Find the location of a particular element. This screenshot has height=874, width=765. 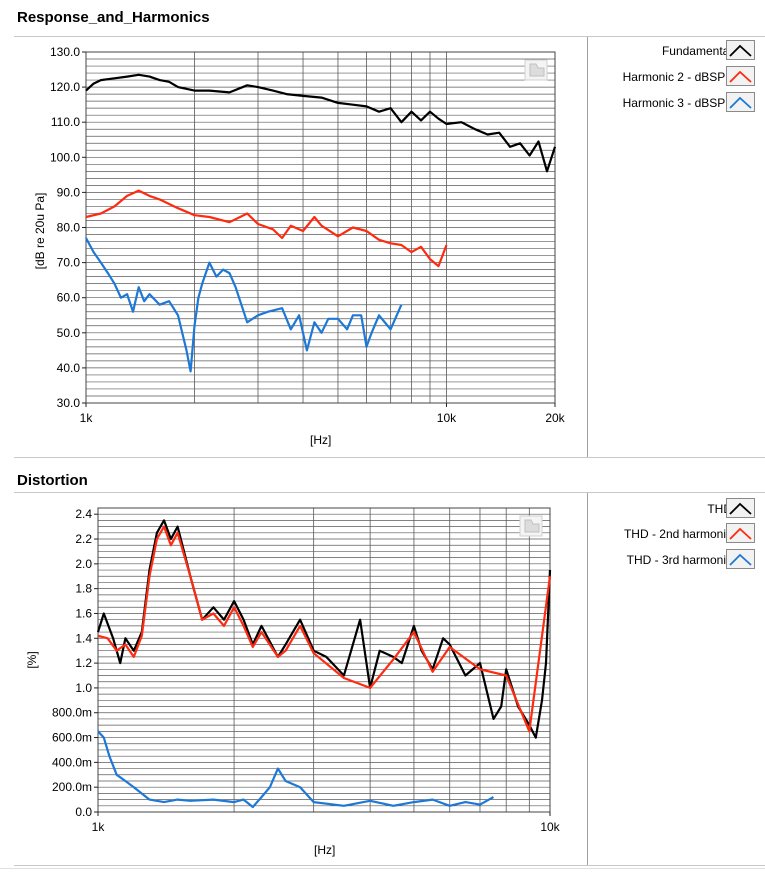

legend-label-harmonic-3: Harmonic 3 - dBSPL is located at coordinates (677, 103).